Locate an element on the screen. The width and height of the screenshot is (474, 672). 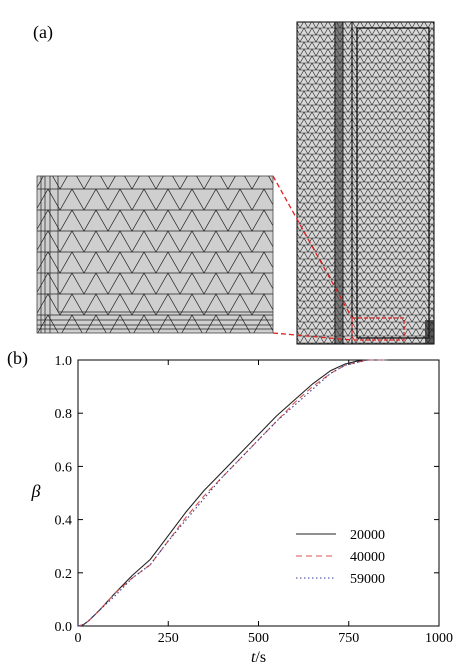
legend-label-40000: 40000 is located at coordinates (367, 557).